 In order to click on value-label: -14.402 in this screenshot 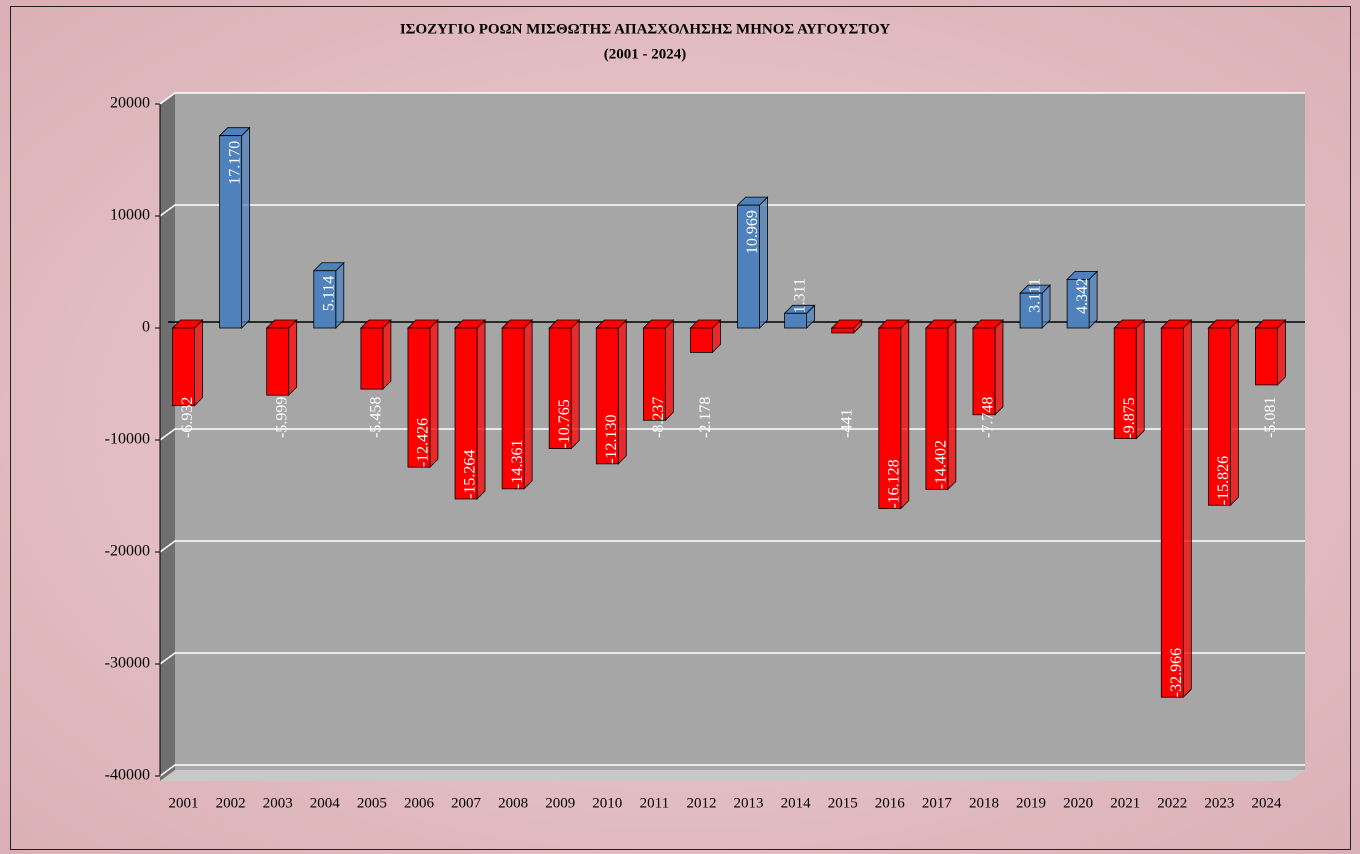, I will do `click(941, 464)`.